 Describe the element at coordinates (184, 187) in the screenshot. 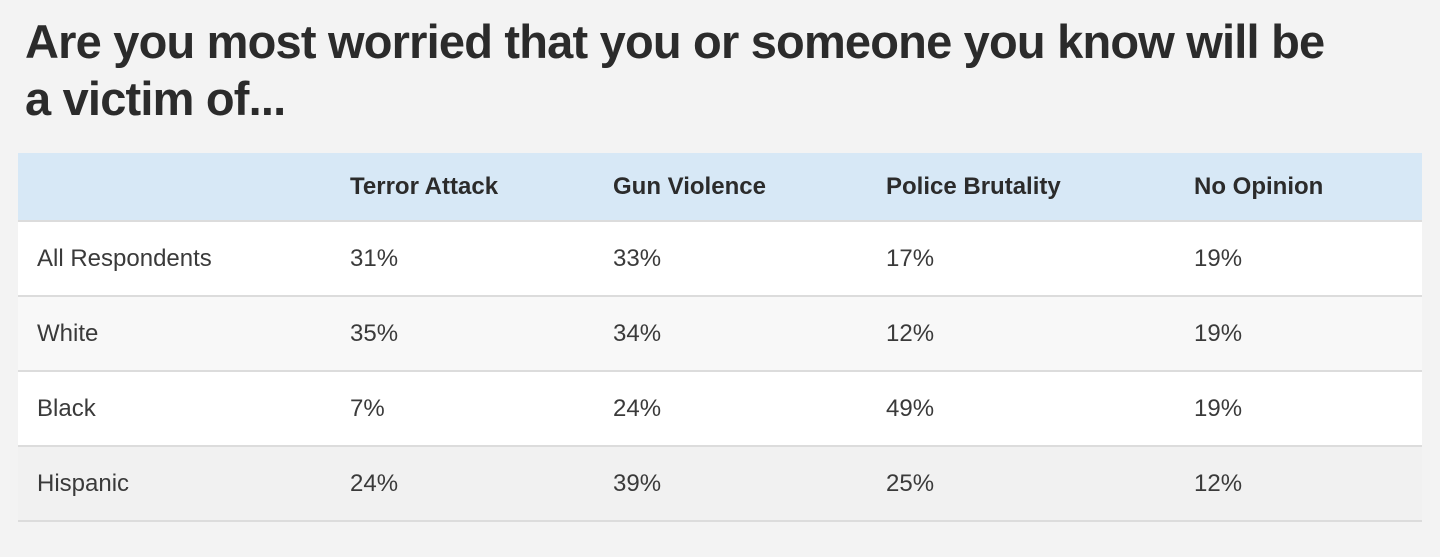

I see `column-header-blank` at that location.